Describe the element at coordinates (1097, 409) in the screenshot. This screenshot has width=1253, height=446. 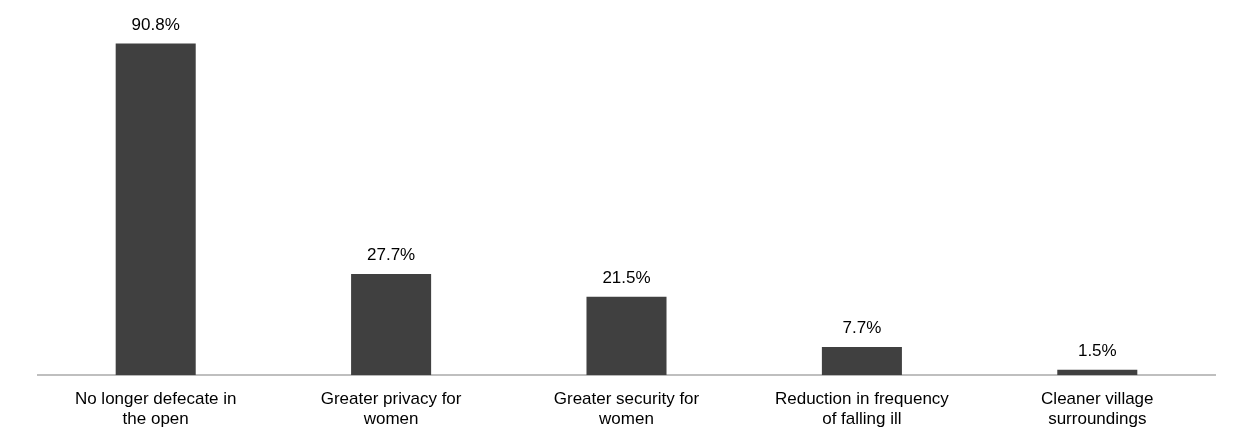
I see `x-tick-label: Cleaner village surroundings` at that location.